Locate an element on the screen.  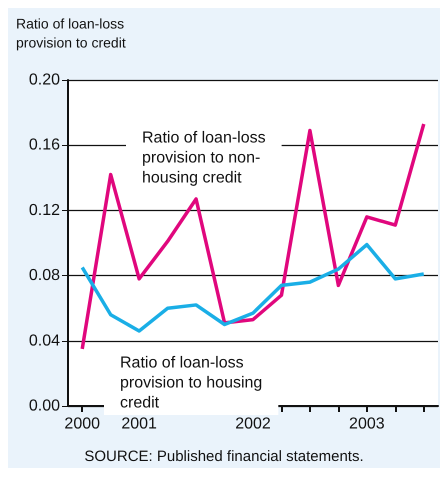
line-series is located at coordinates (253, 287).